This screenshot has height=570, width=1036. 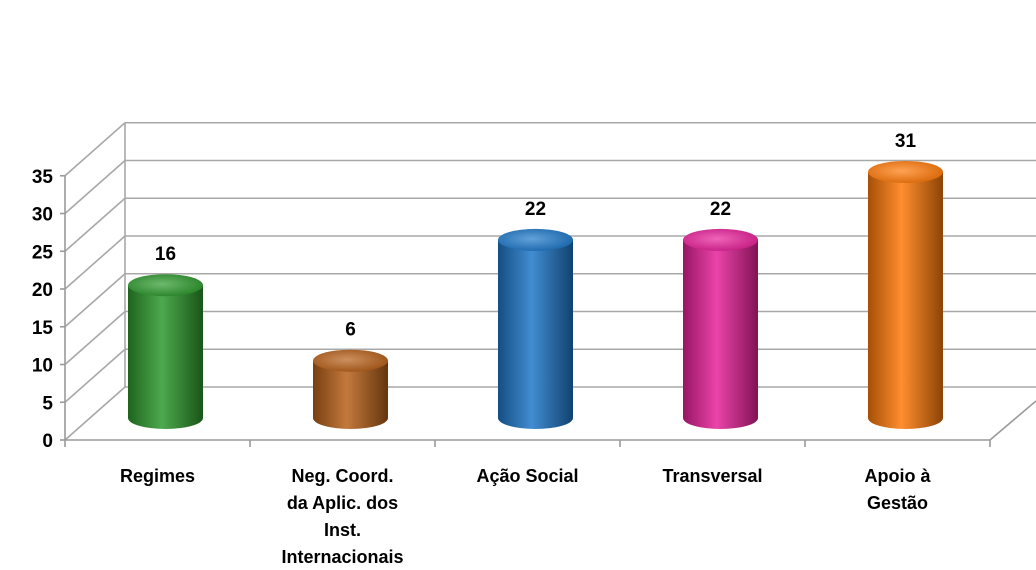 What do you see at coordinates (43, 177) in the screenshot?
I see `y-tick-label: 35` at bounding box center [43, 177].